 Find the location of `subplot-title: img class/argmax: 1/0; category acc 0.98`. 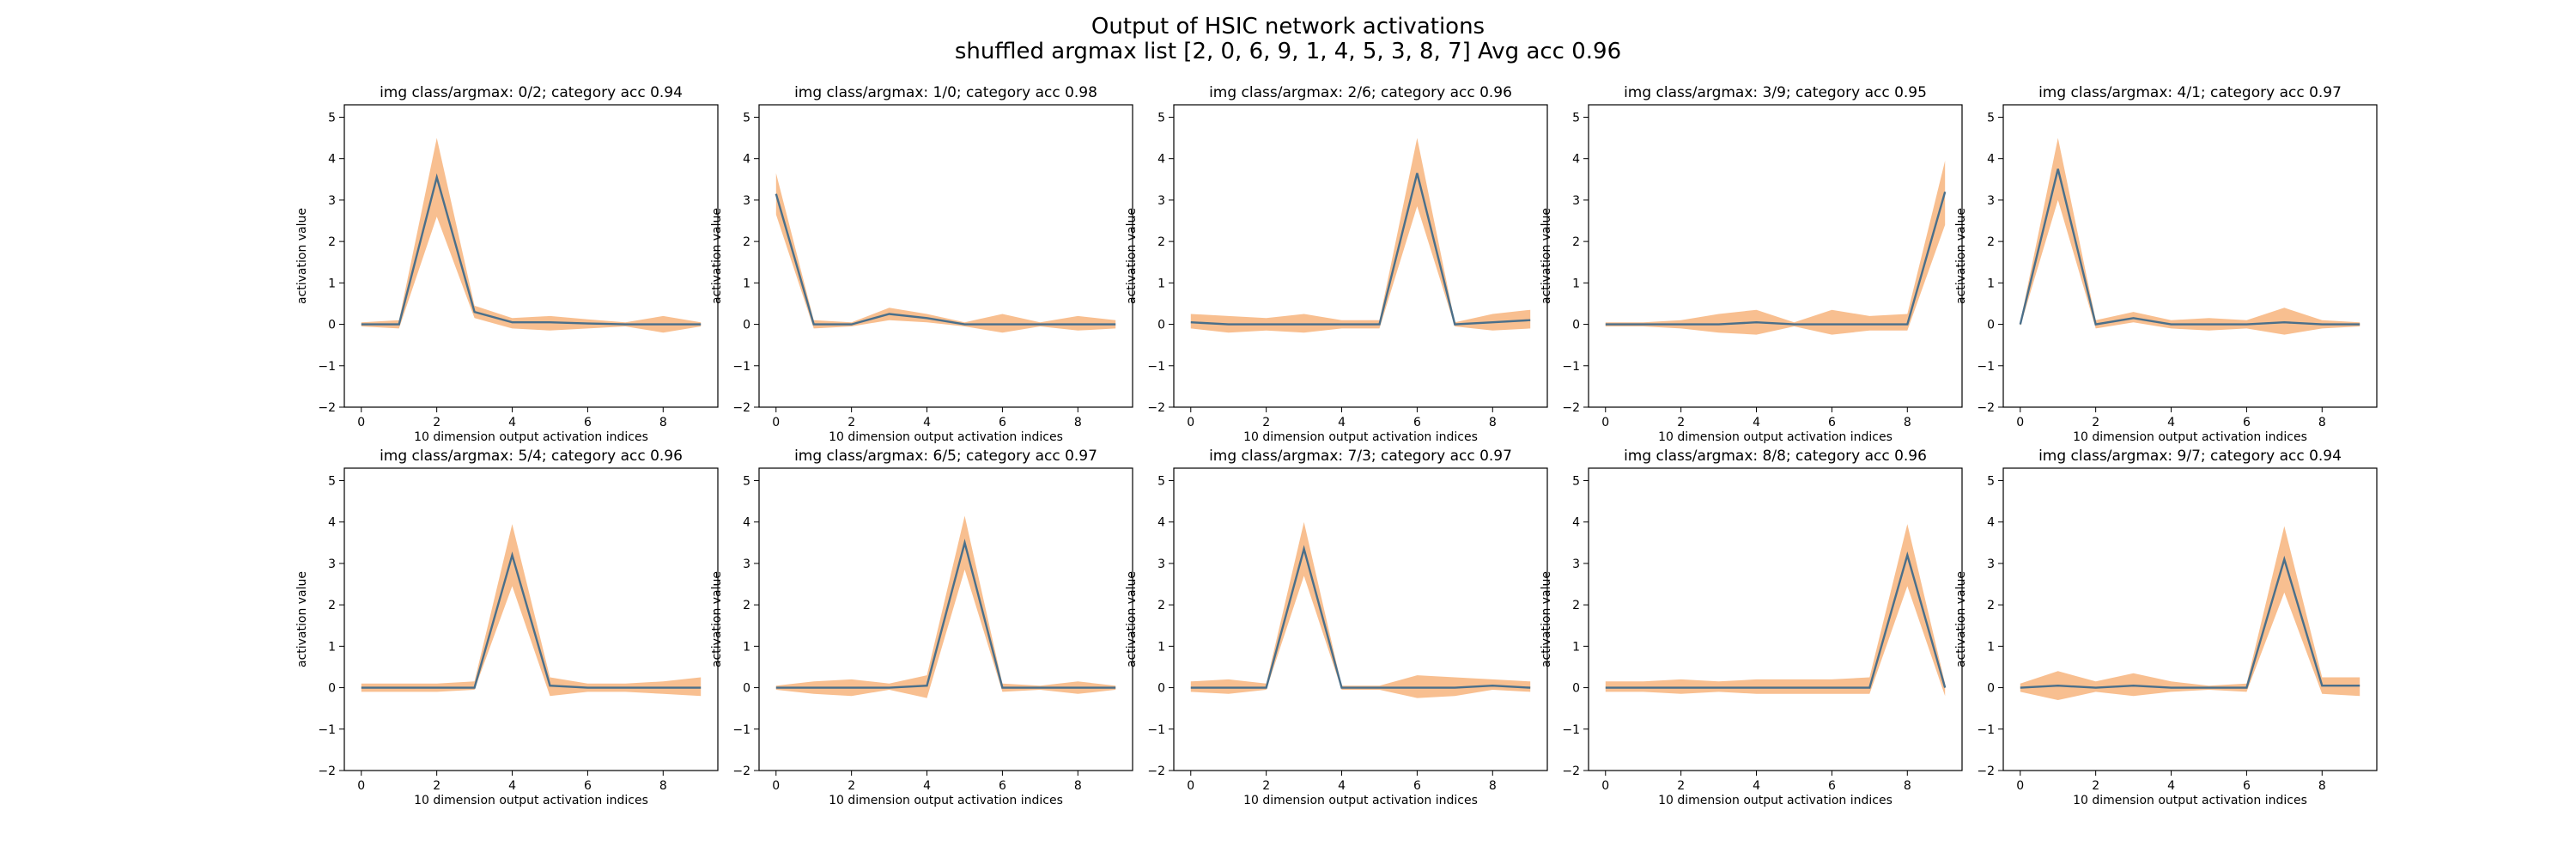

subplot-title: img class/argmax: 1/0; category acc 0.98 is located at coordinates (946, 92).